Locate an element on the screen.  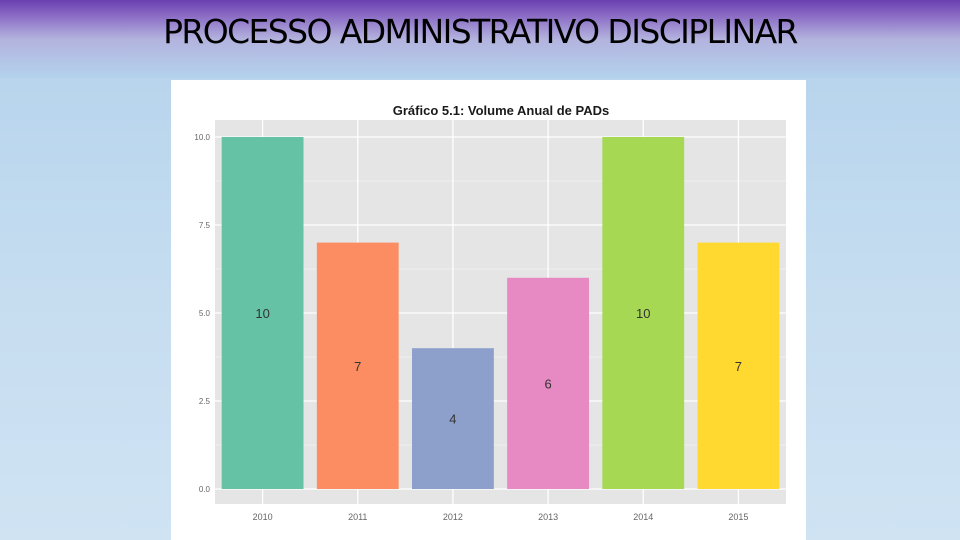
bar-label-2013: 6 is located at coordinates (547, 383).